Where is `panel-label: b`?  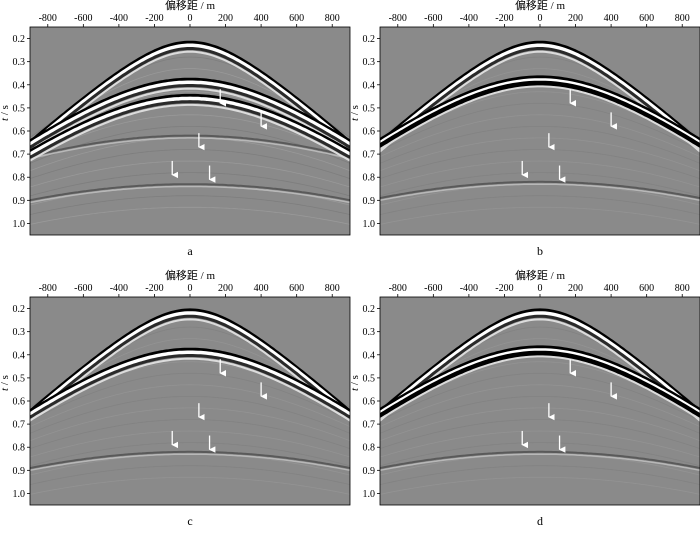
panel-label: b is located at coordinates (540, 251).